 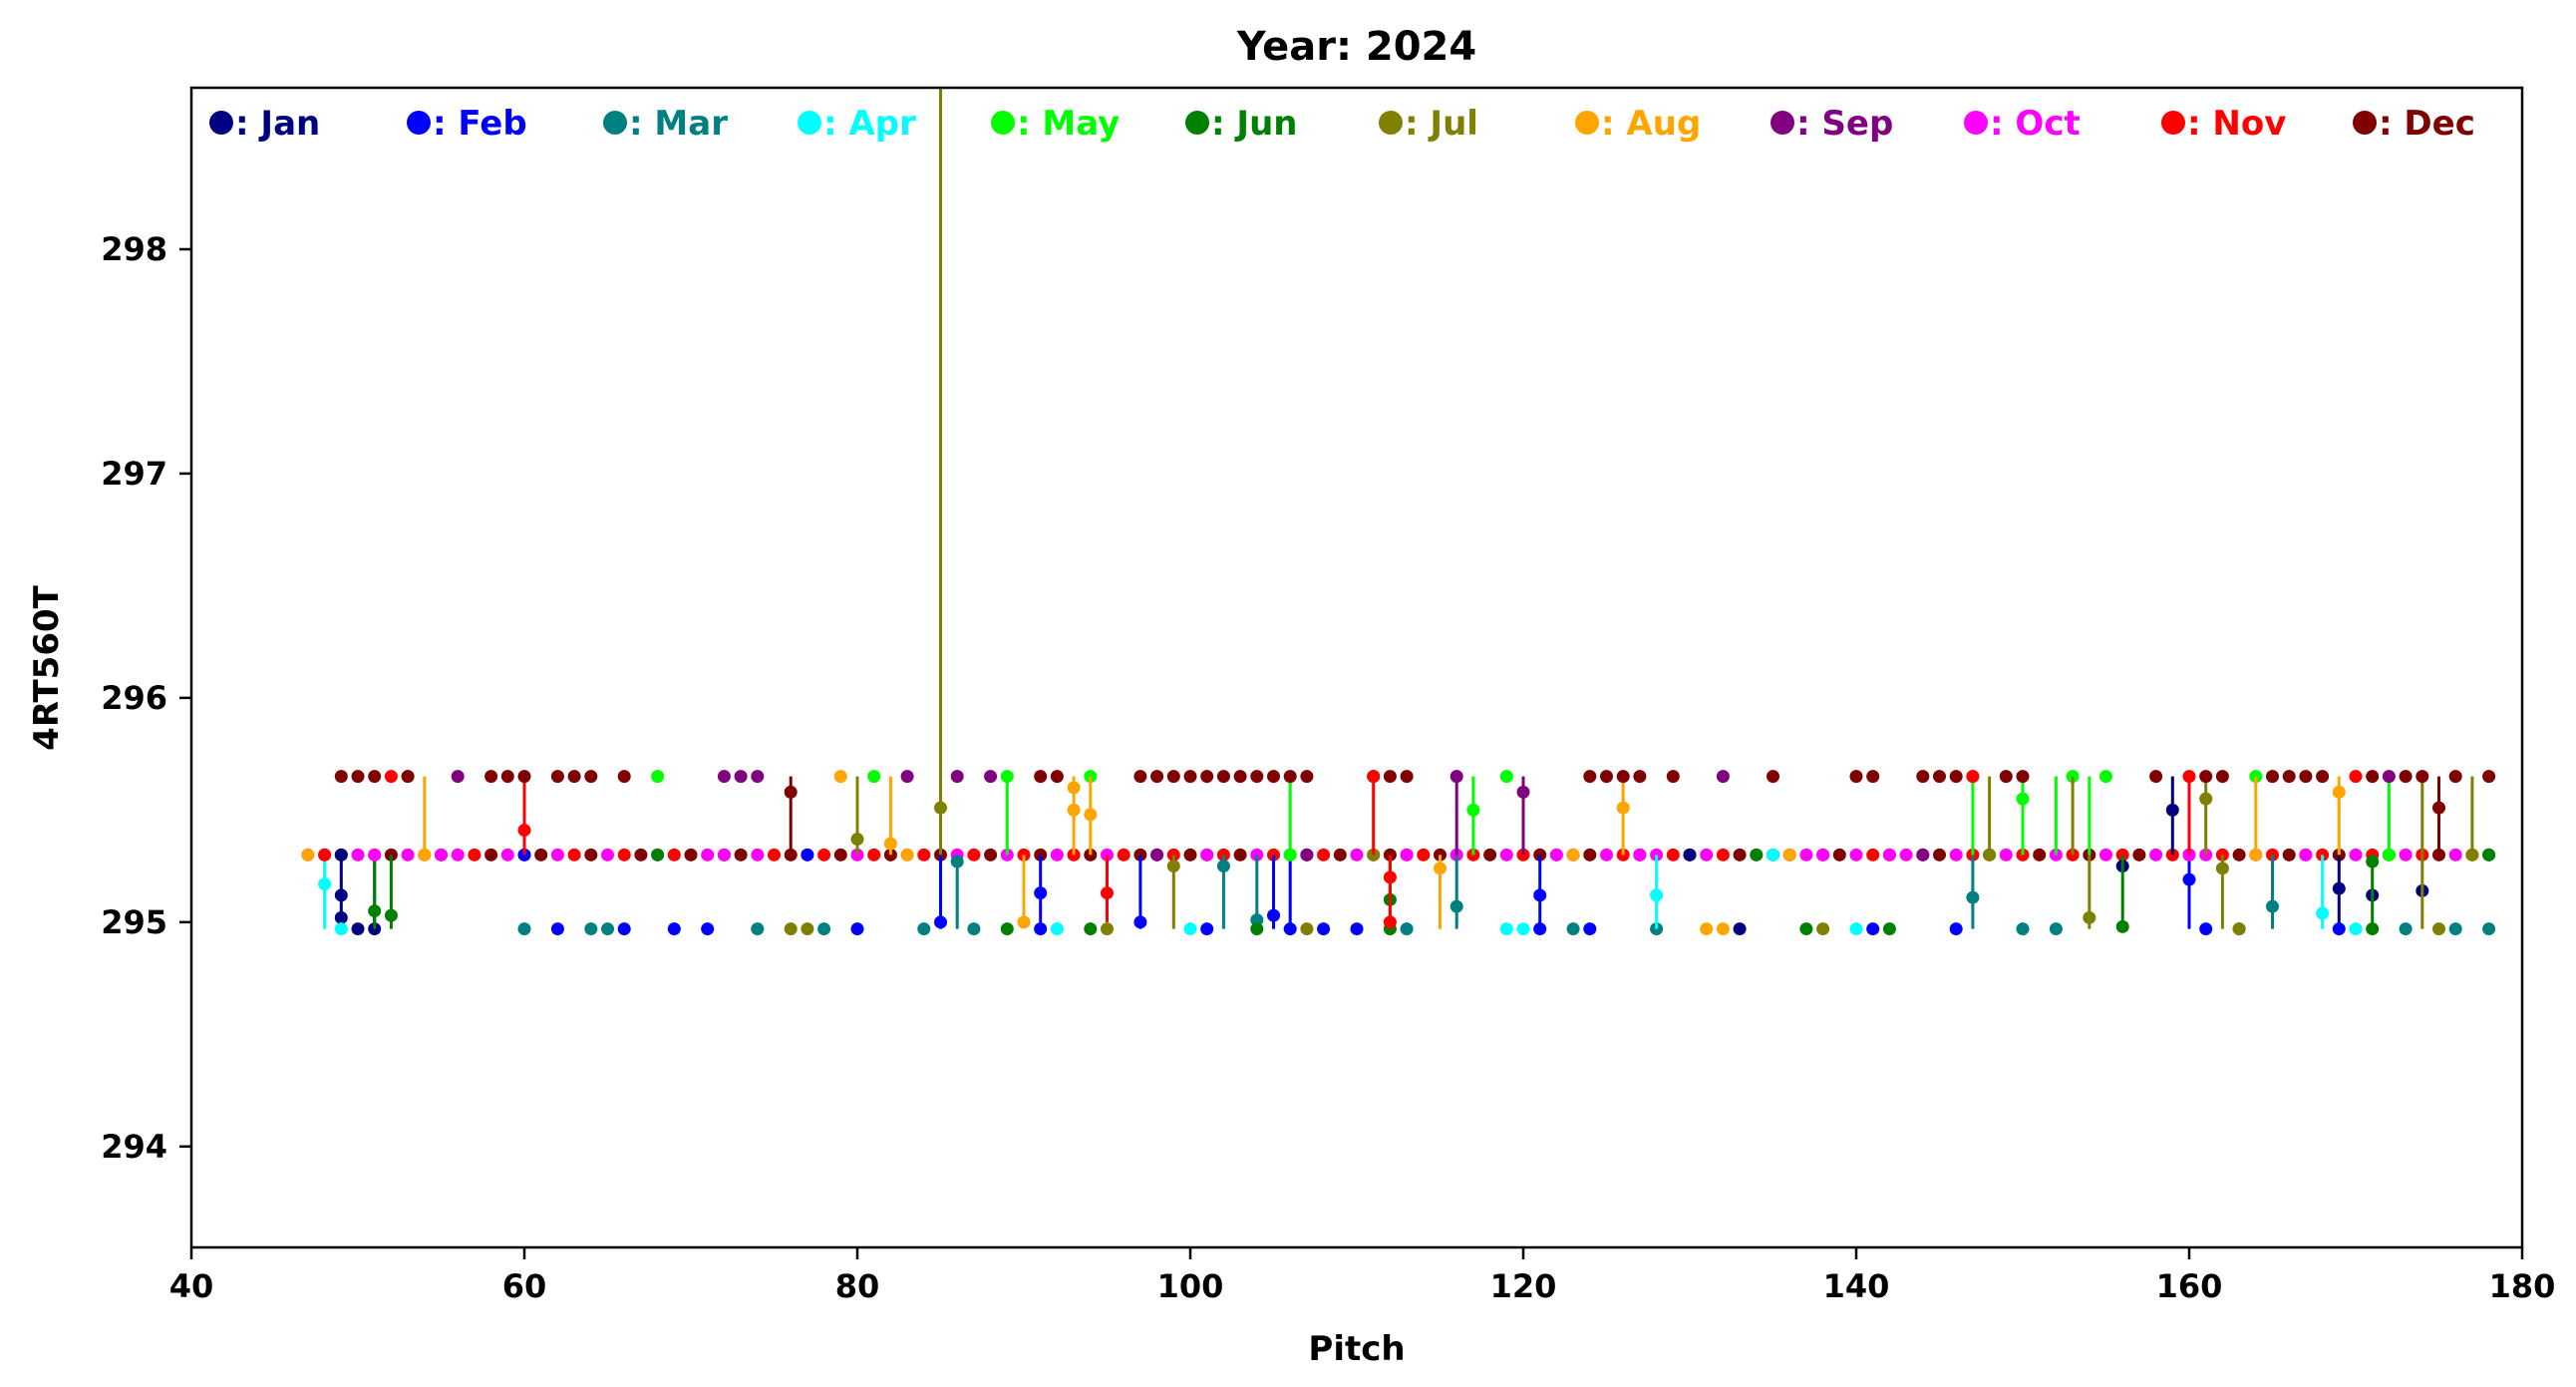 What do you see at coordinates (134, 474) in the screenshot?
I see `y-tick-label: 297` at bounding box center [134, 474].